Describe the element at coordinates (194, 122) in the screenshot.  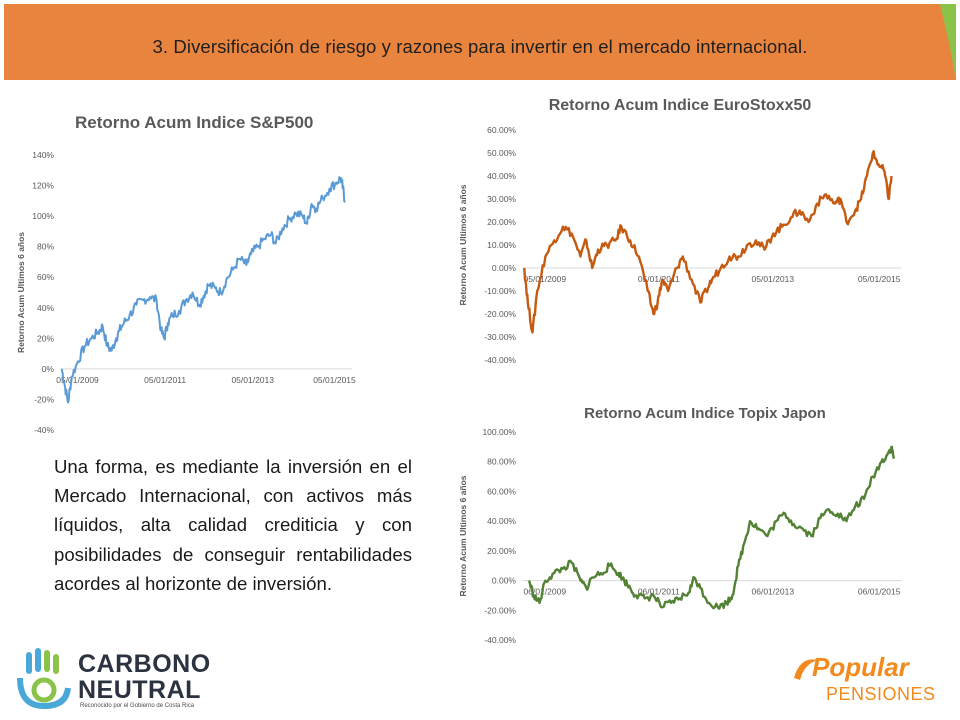
I see `chart-title: Retorno Acum Indice S&P500` at that location.